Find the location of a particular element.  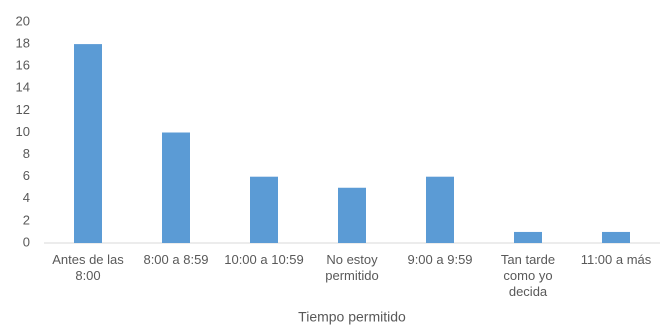

x-tick-label: 10:00 a 10:59 is located at coordinates (264, 259).